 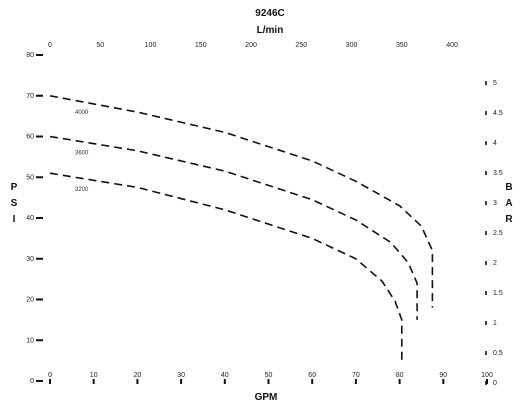 I want to click on x-tick-label: 10, so click(x=94, y=375).